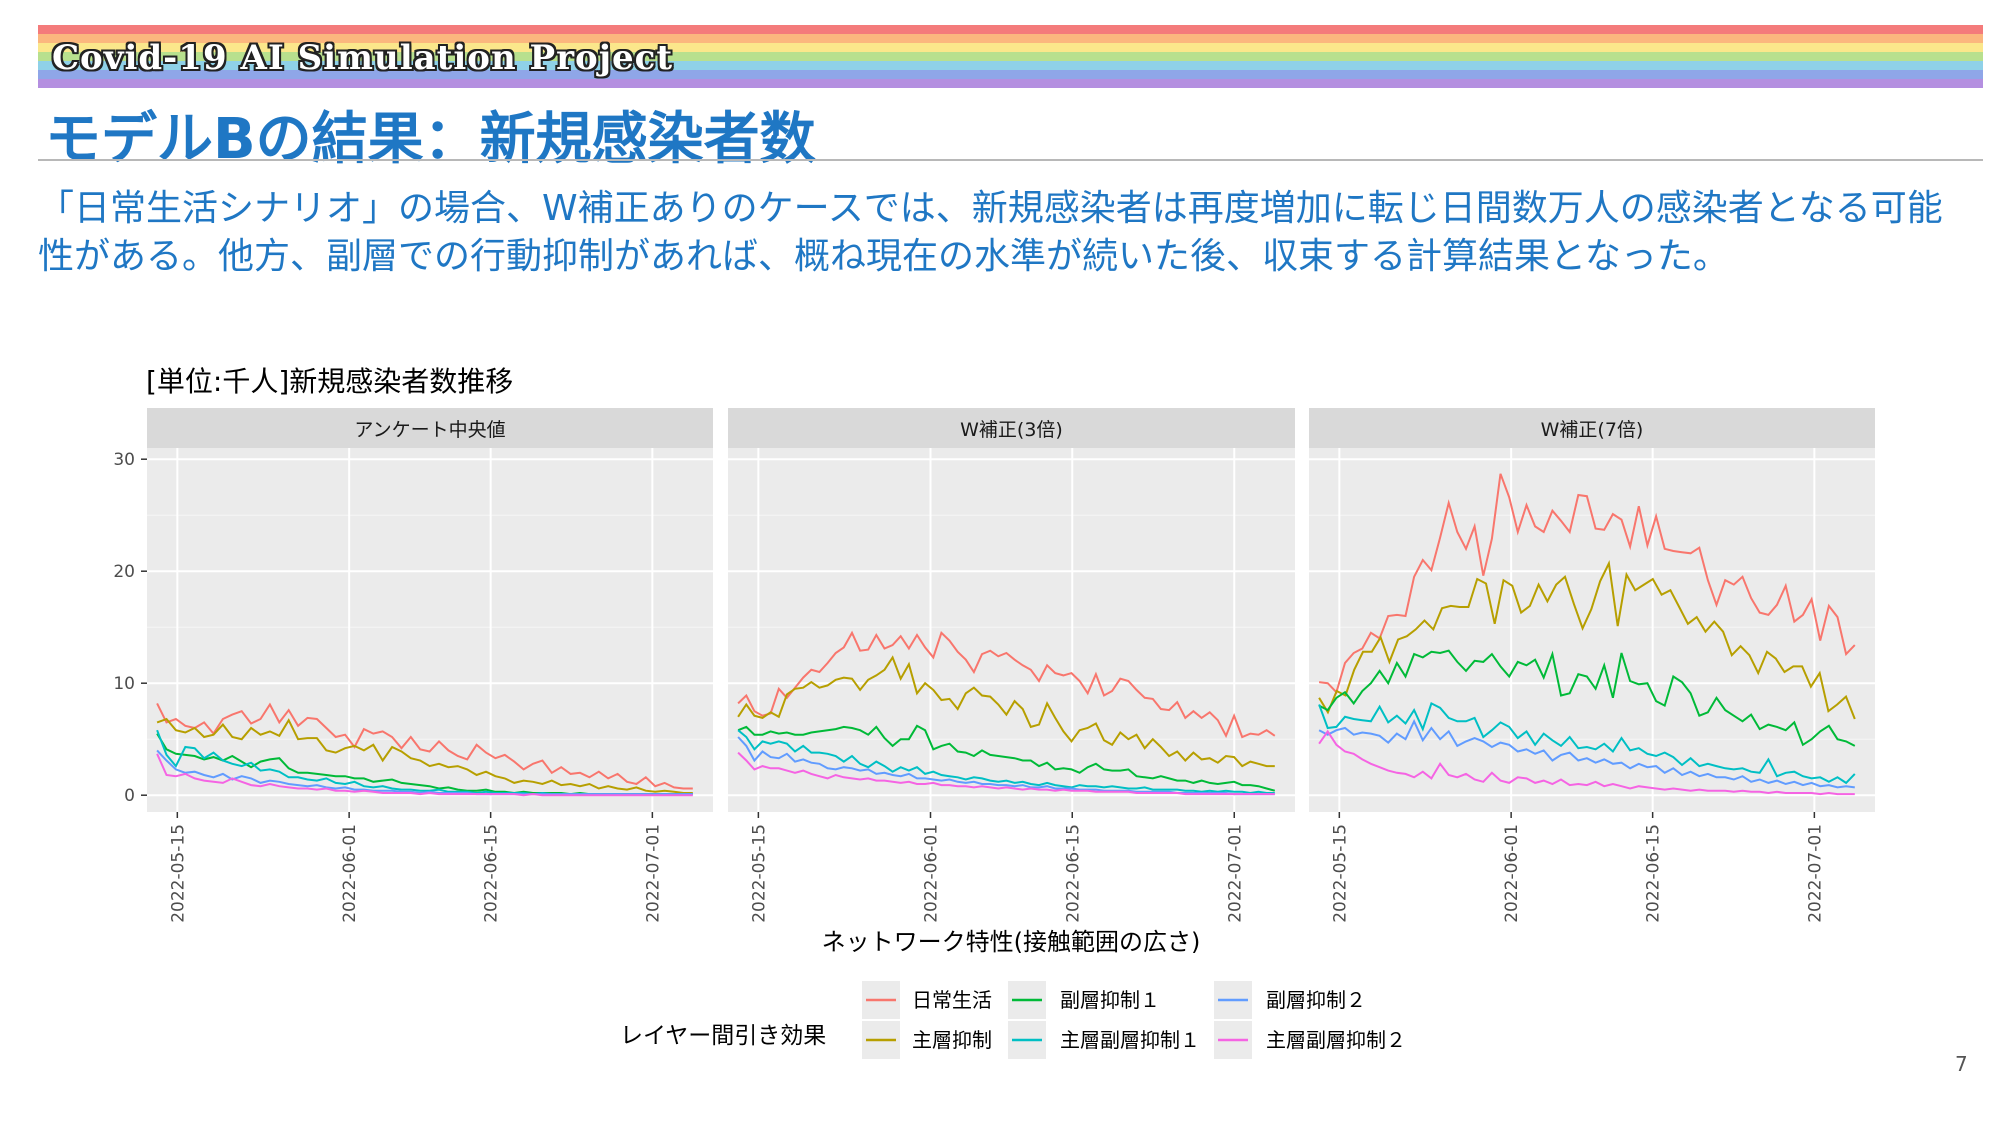 This screenshot has width=2000, height=1125. I want to click on legend-label: 副層抑制１, so click(1110, 1000).